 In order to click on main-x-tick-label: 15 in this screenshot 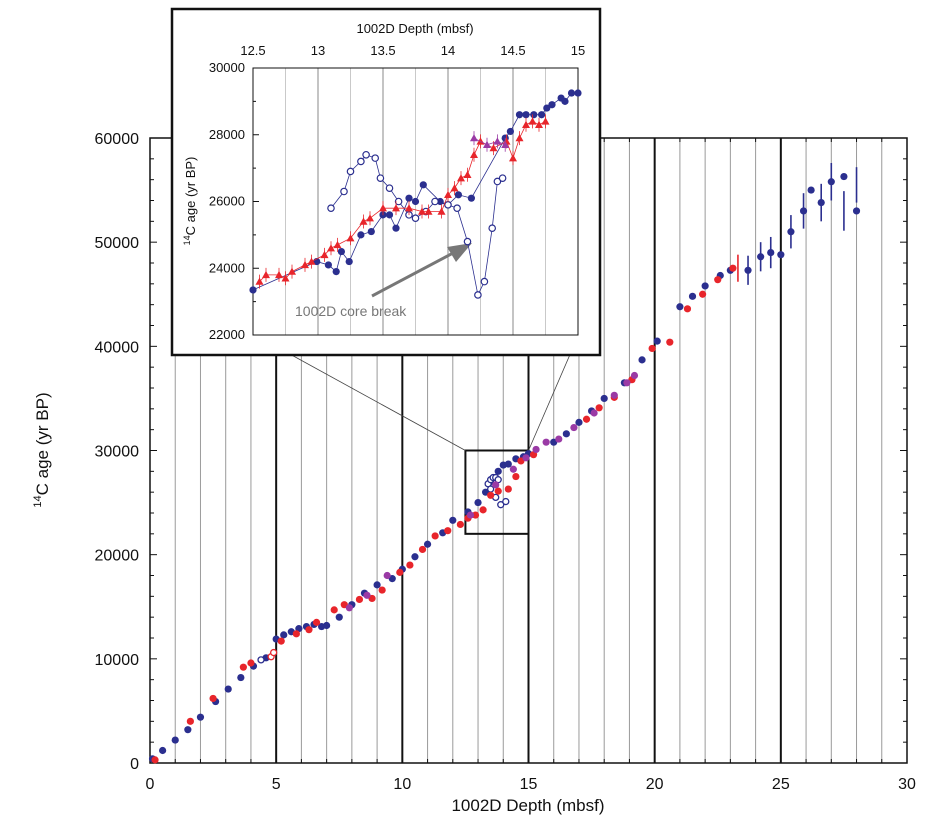, I will do `click(529, 784)`.